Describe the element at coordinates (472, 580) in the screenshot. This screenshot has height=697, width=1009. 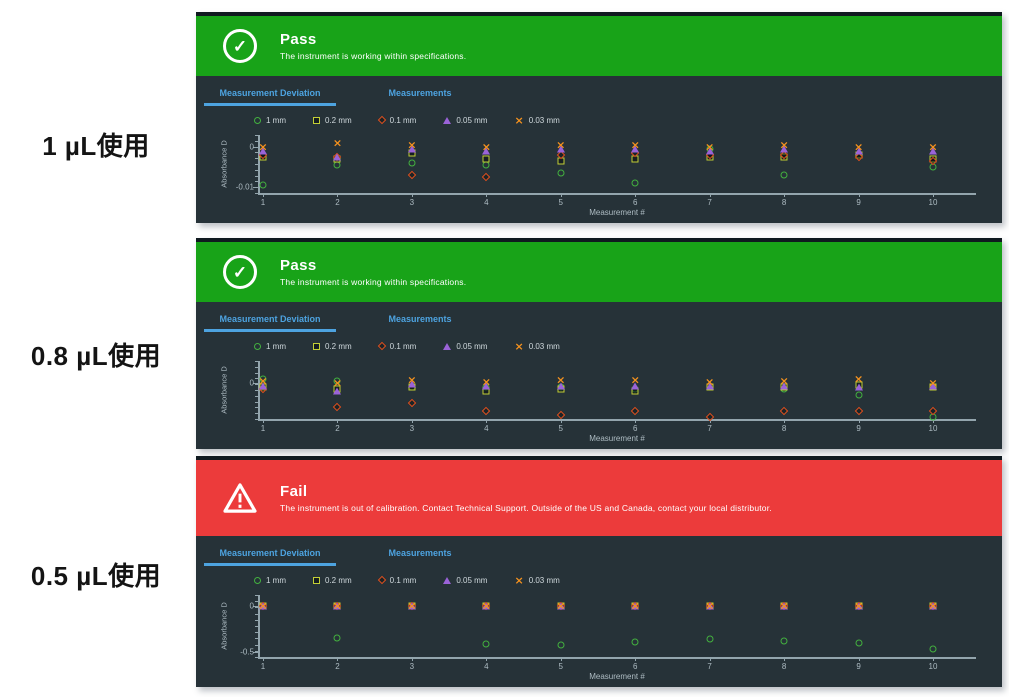
I see `legend-label: 0.05 mm` at that location.